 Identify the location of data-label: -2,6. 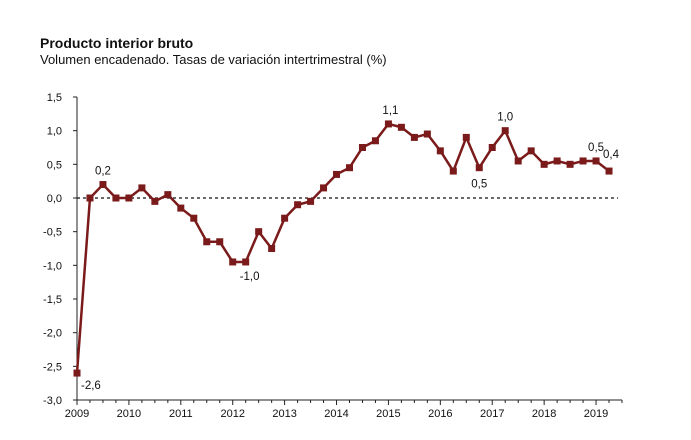
(91, 386).